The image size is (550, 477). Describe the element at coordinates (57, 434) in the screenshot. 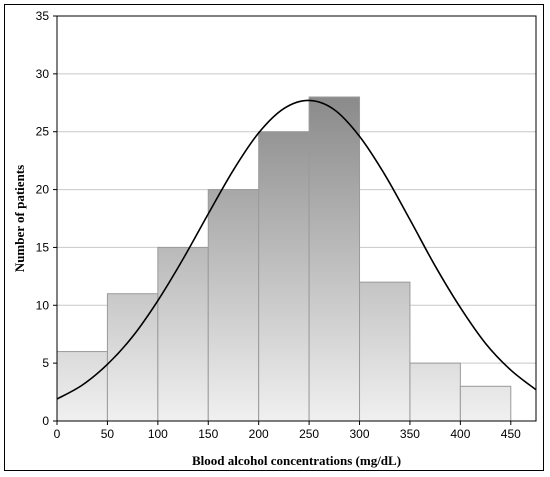

I see `x-tick-label-0: 0` at that location.